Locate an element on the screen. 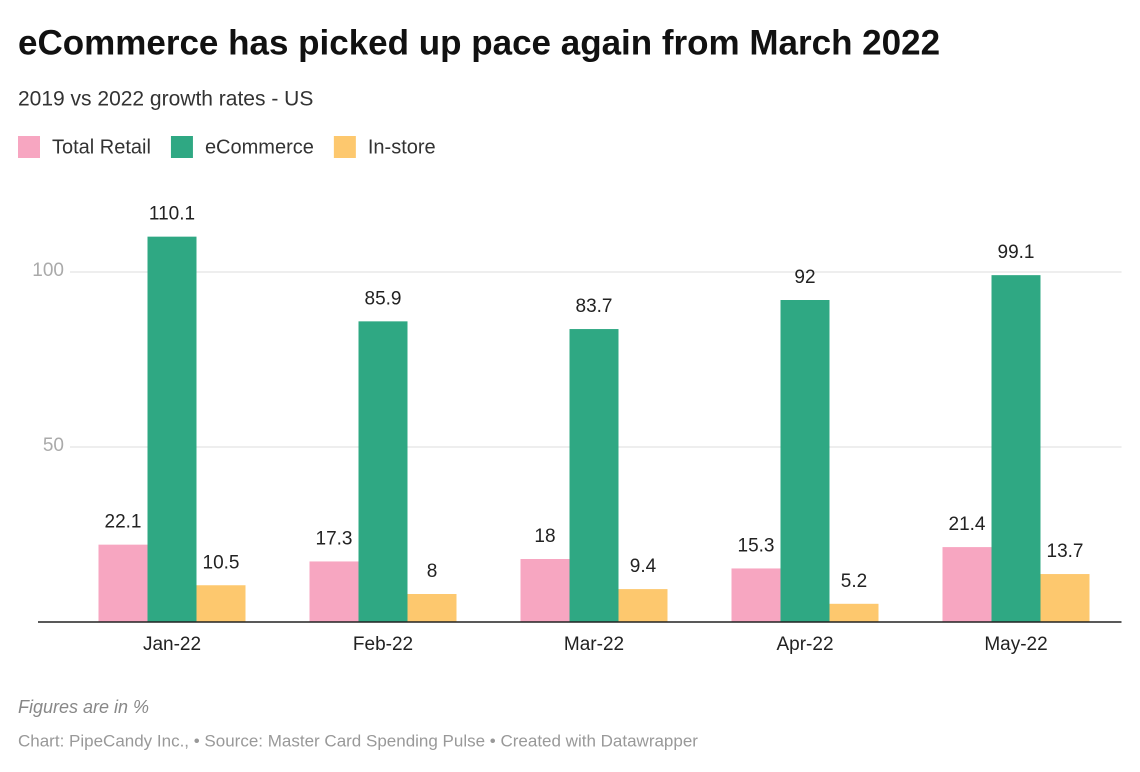 The image size is (1140, 772). legend-label: eCommerce is located at coordinates (259, 147).